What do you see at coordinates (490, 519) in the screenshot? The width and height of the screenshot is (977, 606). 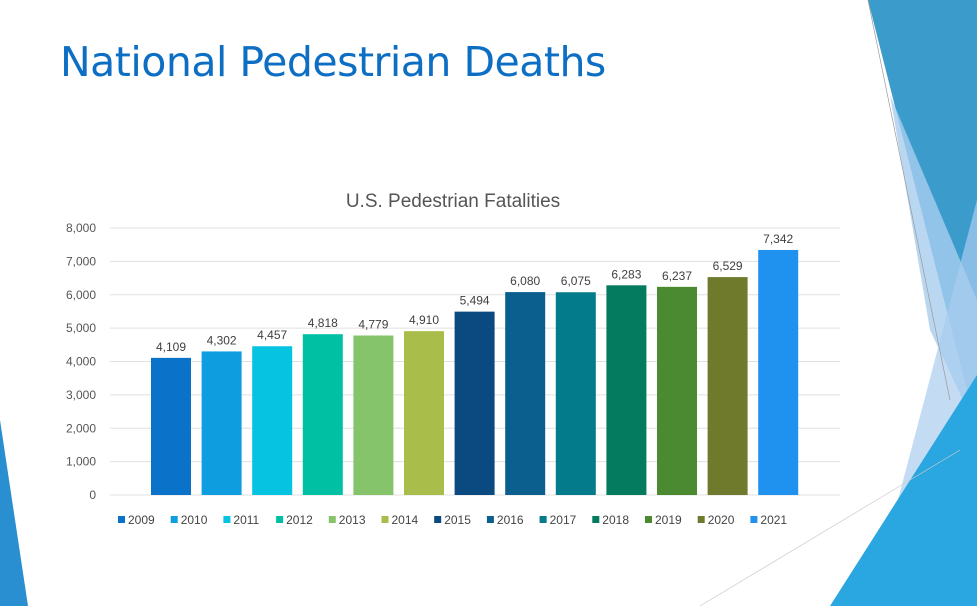 I see `legend-swatch-2016` at bounding box center [490, 519].